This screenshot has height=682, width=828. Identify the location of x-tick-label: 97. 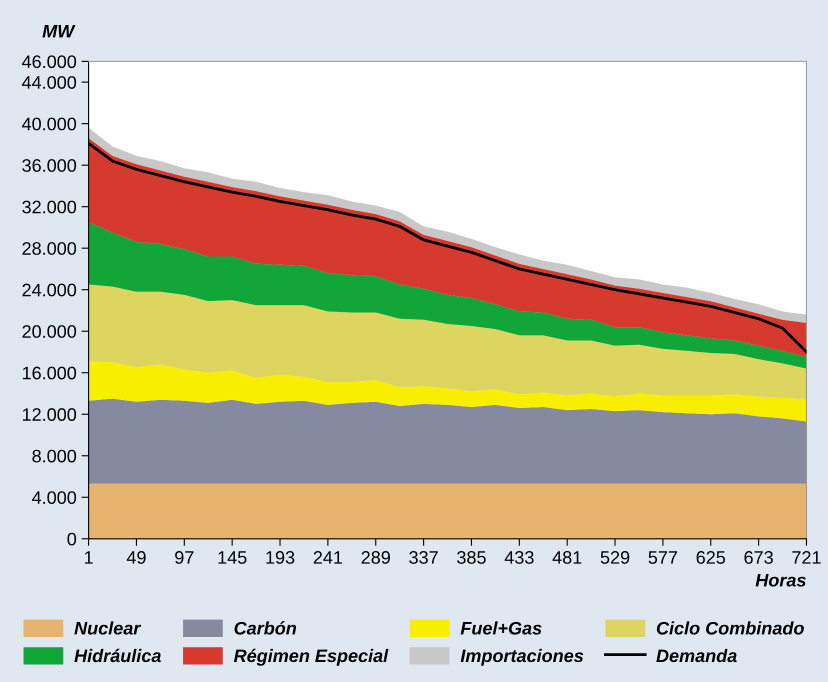
(184, 557).